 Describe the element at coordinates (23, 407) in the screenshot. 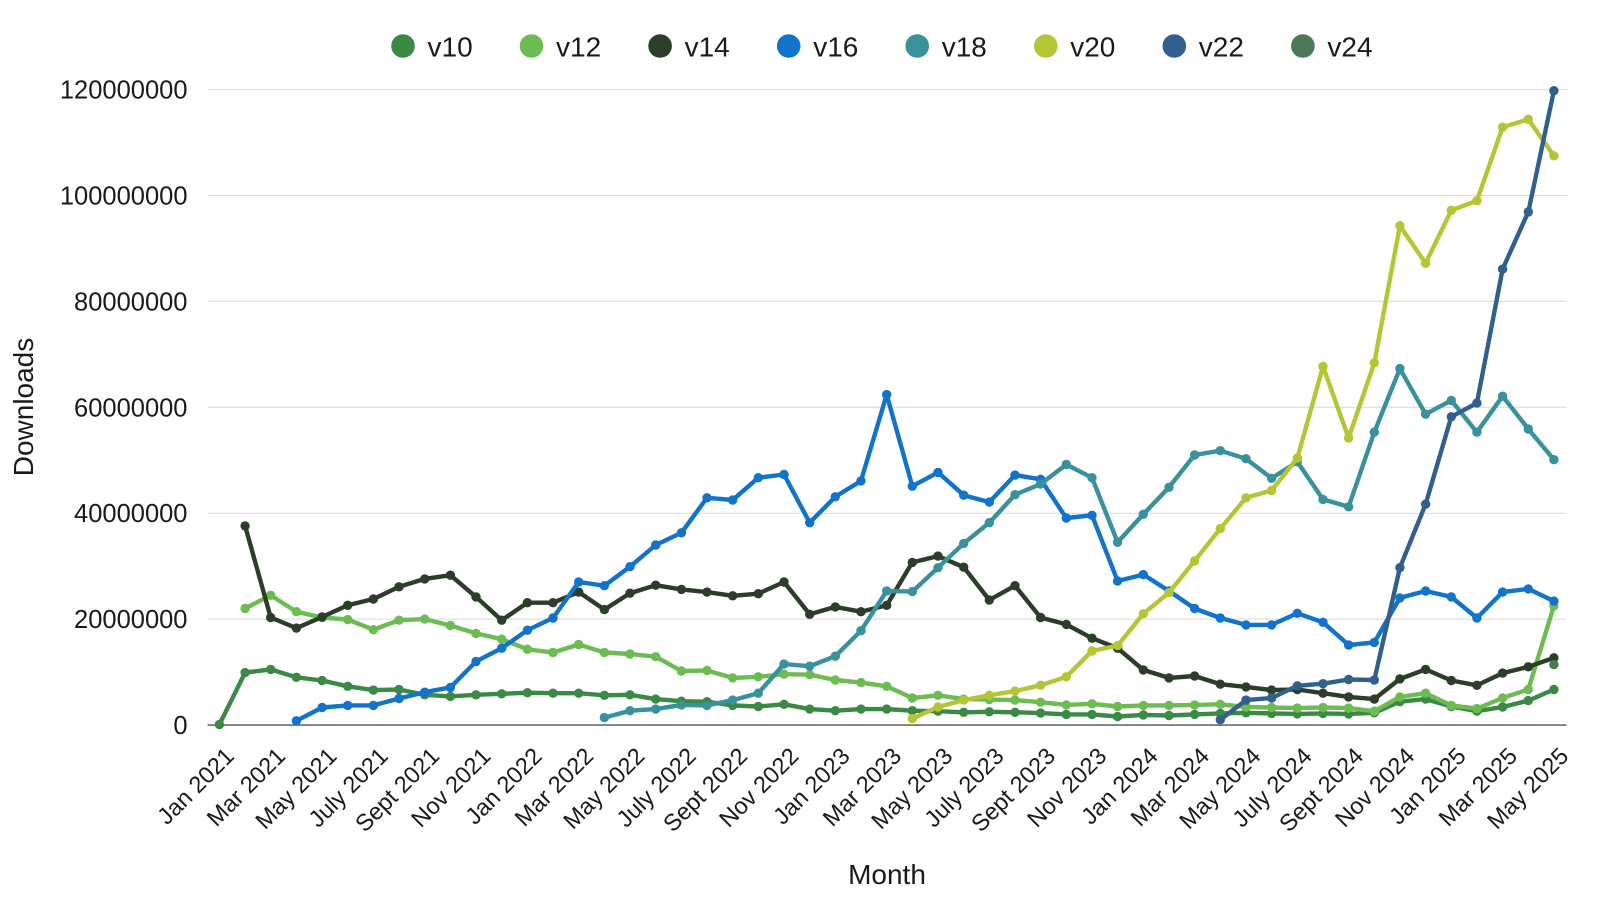

I see `svg-text: Downloads` at that location.